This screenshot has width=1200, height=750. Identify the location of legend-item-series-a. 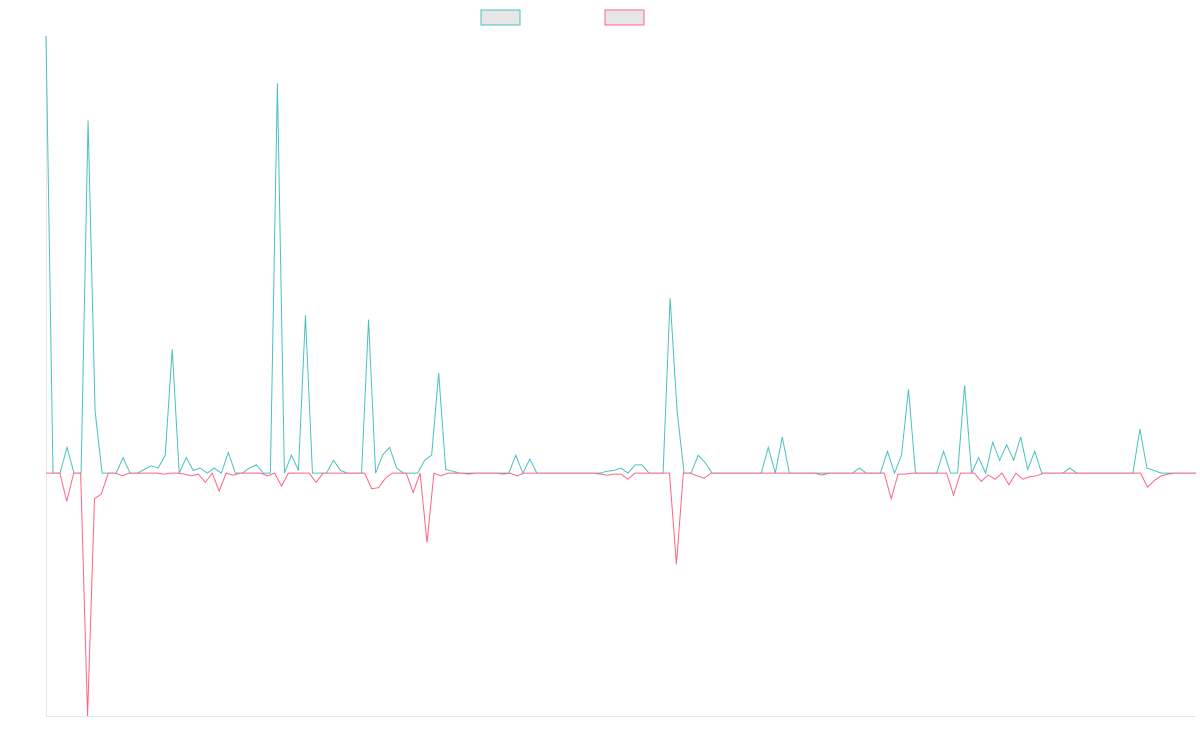
(500, 17).